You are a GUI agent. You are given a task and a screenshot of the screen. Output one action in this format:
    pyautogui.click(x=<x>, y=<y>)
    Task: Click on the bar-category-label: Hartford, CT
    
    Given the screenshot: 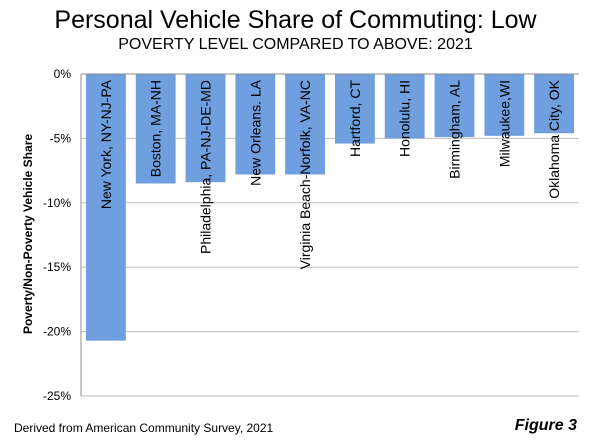 What is the action you would take?
    pyautogui.click(x=355, y=118)
    